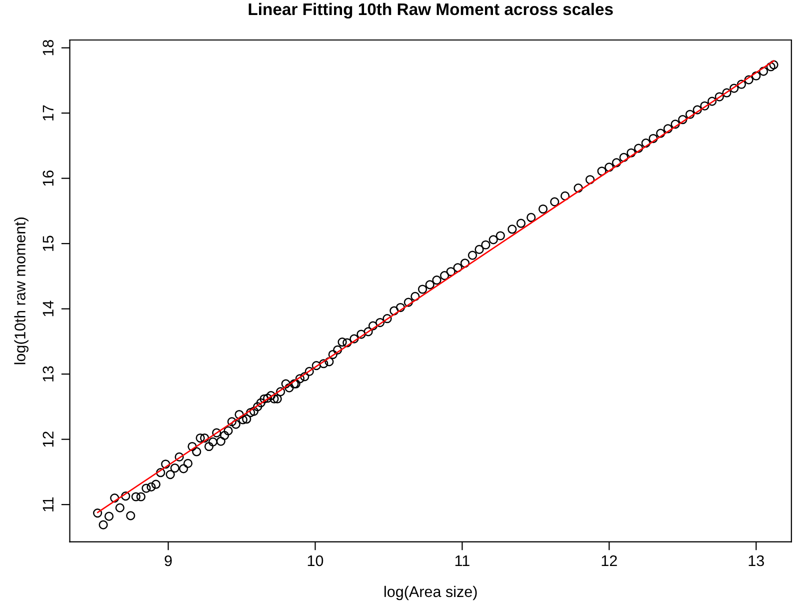  What do you see at coordinates (48, 48) in the screenshot?
I see `y-tick-label: 18` at bounding box center [48, 48].